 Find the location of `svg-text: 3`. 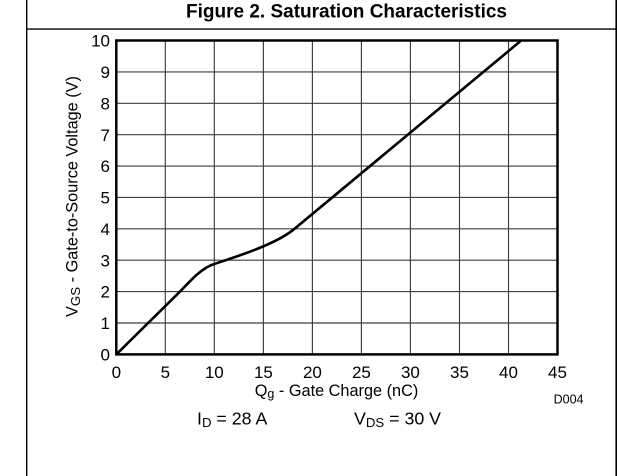

svg-text: 3 is located at coordinates (105, 260).